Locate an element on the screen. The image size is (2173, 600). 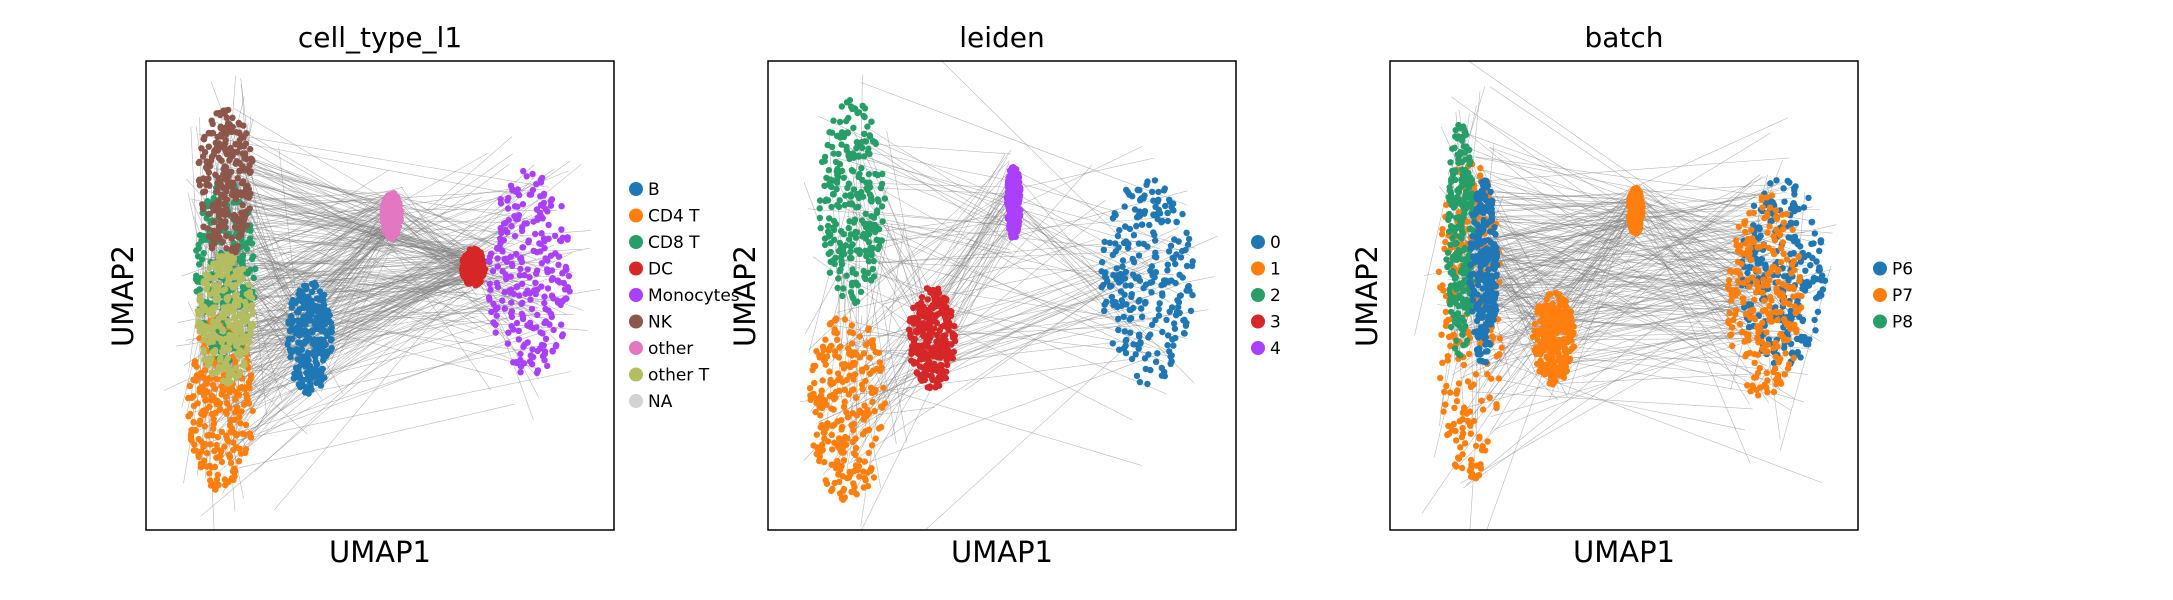
cluster-nk is located at coordinates (225, 183).